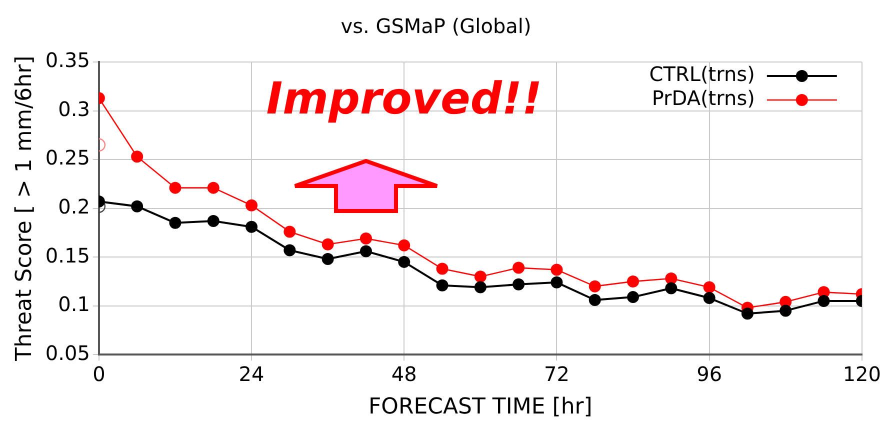 The height and width of the screenshot is (433, 892). Describe the element at coordinates (404, 98) in the screenshot. I see `annotation: Improved!!` at that location.